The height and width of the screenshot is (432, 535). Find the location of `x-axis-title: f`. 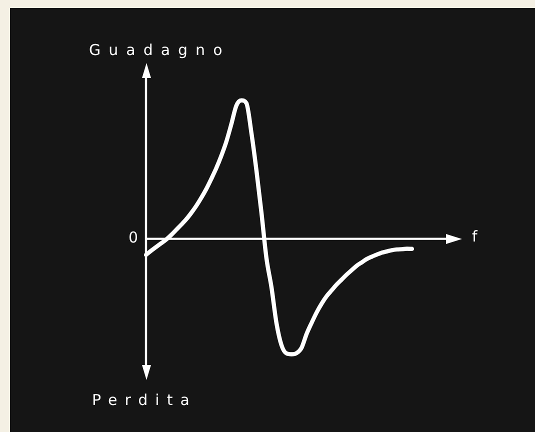

x-axis-title: f is located at coordinates (475, 237).